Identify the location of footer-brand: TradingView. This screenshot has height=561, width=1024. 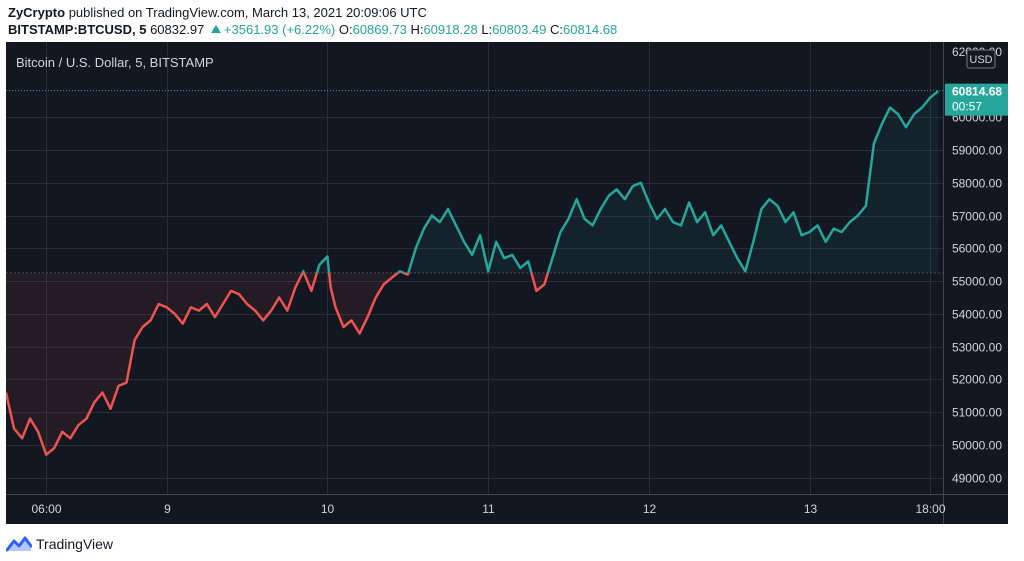
(75, 544).